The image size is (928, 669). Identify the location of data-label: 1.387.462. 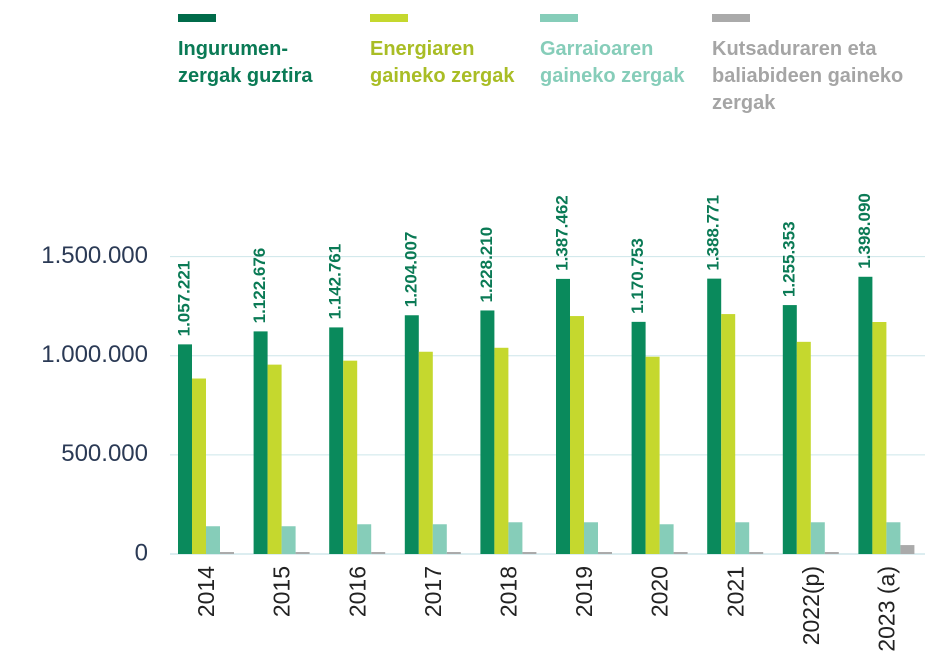
(561, 233).